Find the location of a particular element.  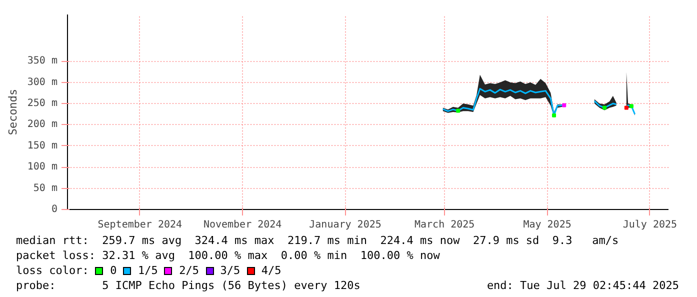

x-tick-label: March 2025 is located at coordinates (444, 225).